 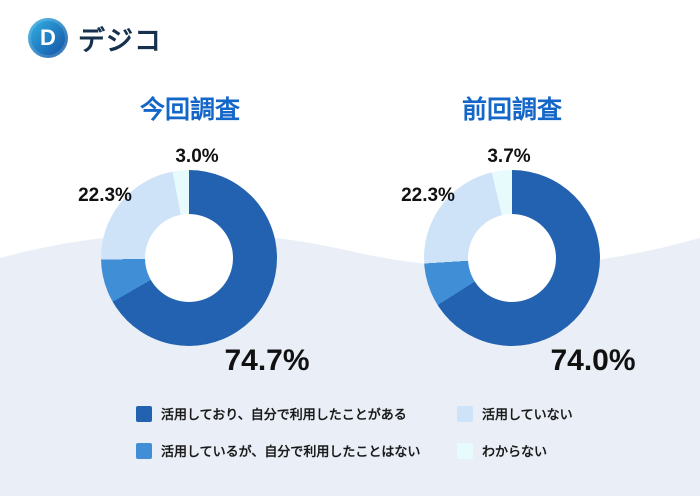 What do you see at coordinates (515, 451) in the screenshot?
I see `legend-label: わからない` at bounding box center [515, 451].